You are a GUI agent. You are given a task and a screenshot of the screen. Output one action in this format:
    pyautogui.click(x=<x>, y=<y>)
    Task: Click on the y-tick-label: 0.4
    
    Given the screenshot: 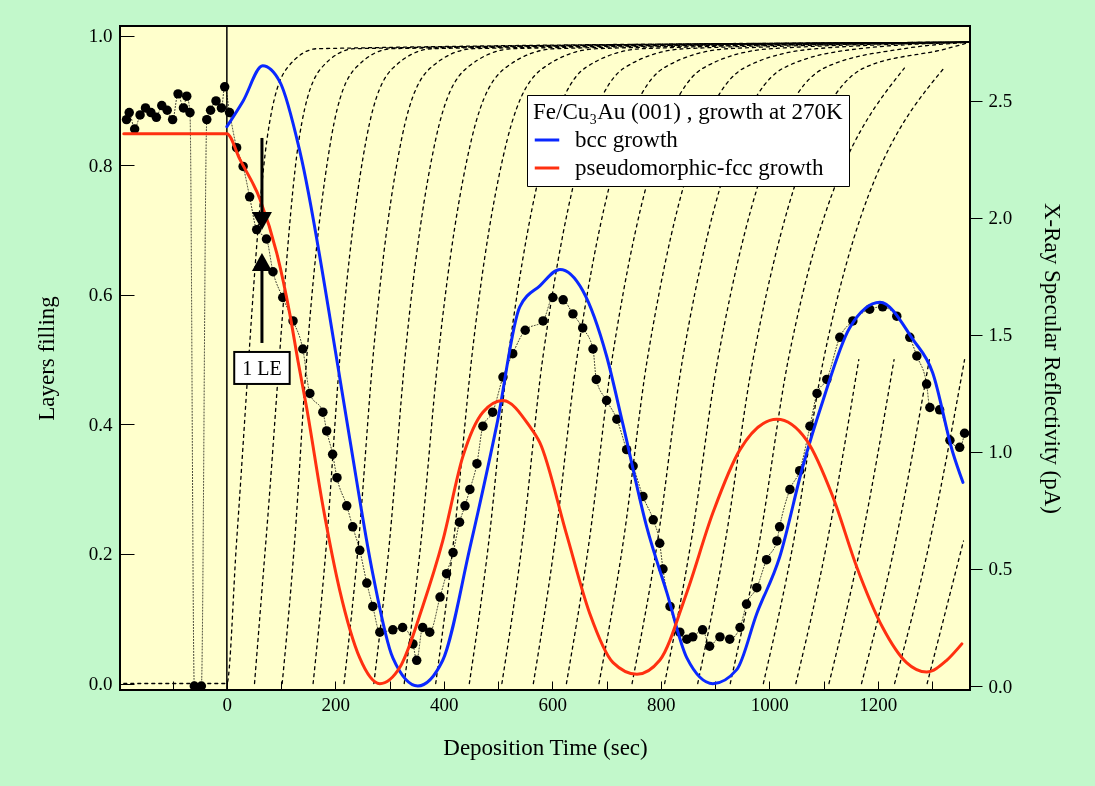 What is the action you would take?
    pyautogui.click(x=100, y=424)
    